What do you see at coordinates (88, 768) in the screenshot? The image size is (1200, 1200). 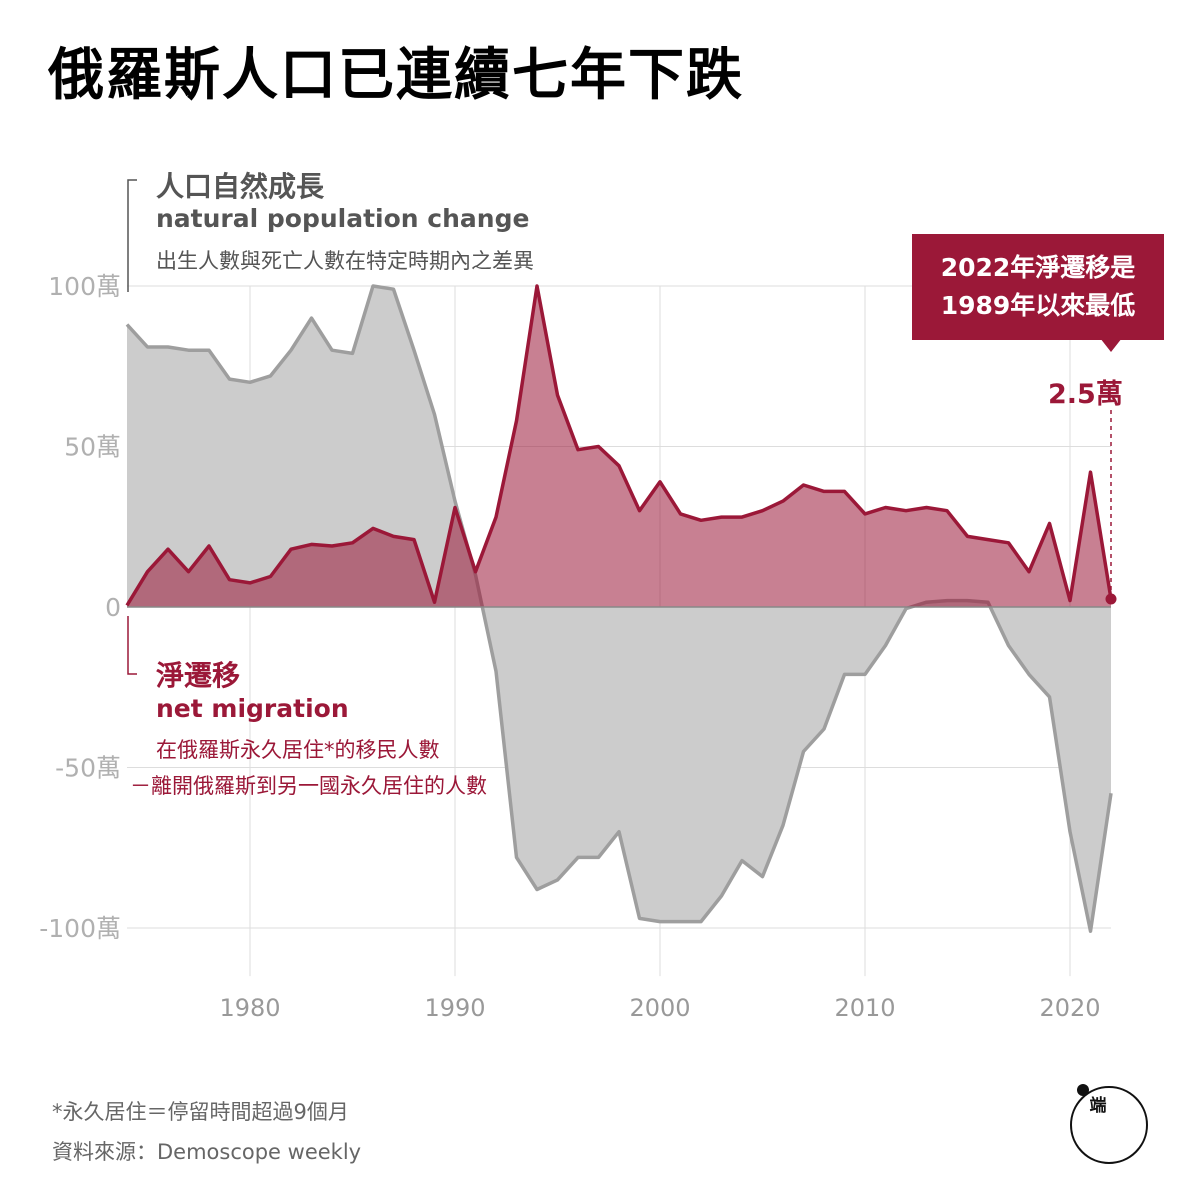 I see `y-tick-label: -50萬` at bounding box center [88, 768].